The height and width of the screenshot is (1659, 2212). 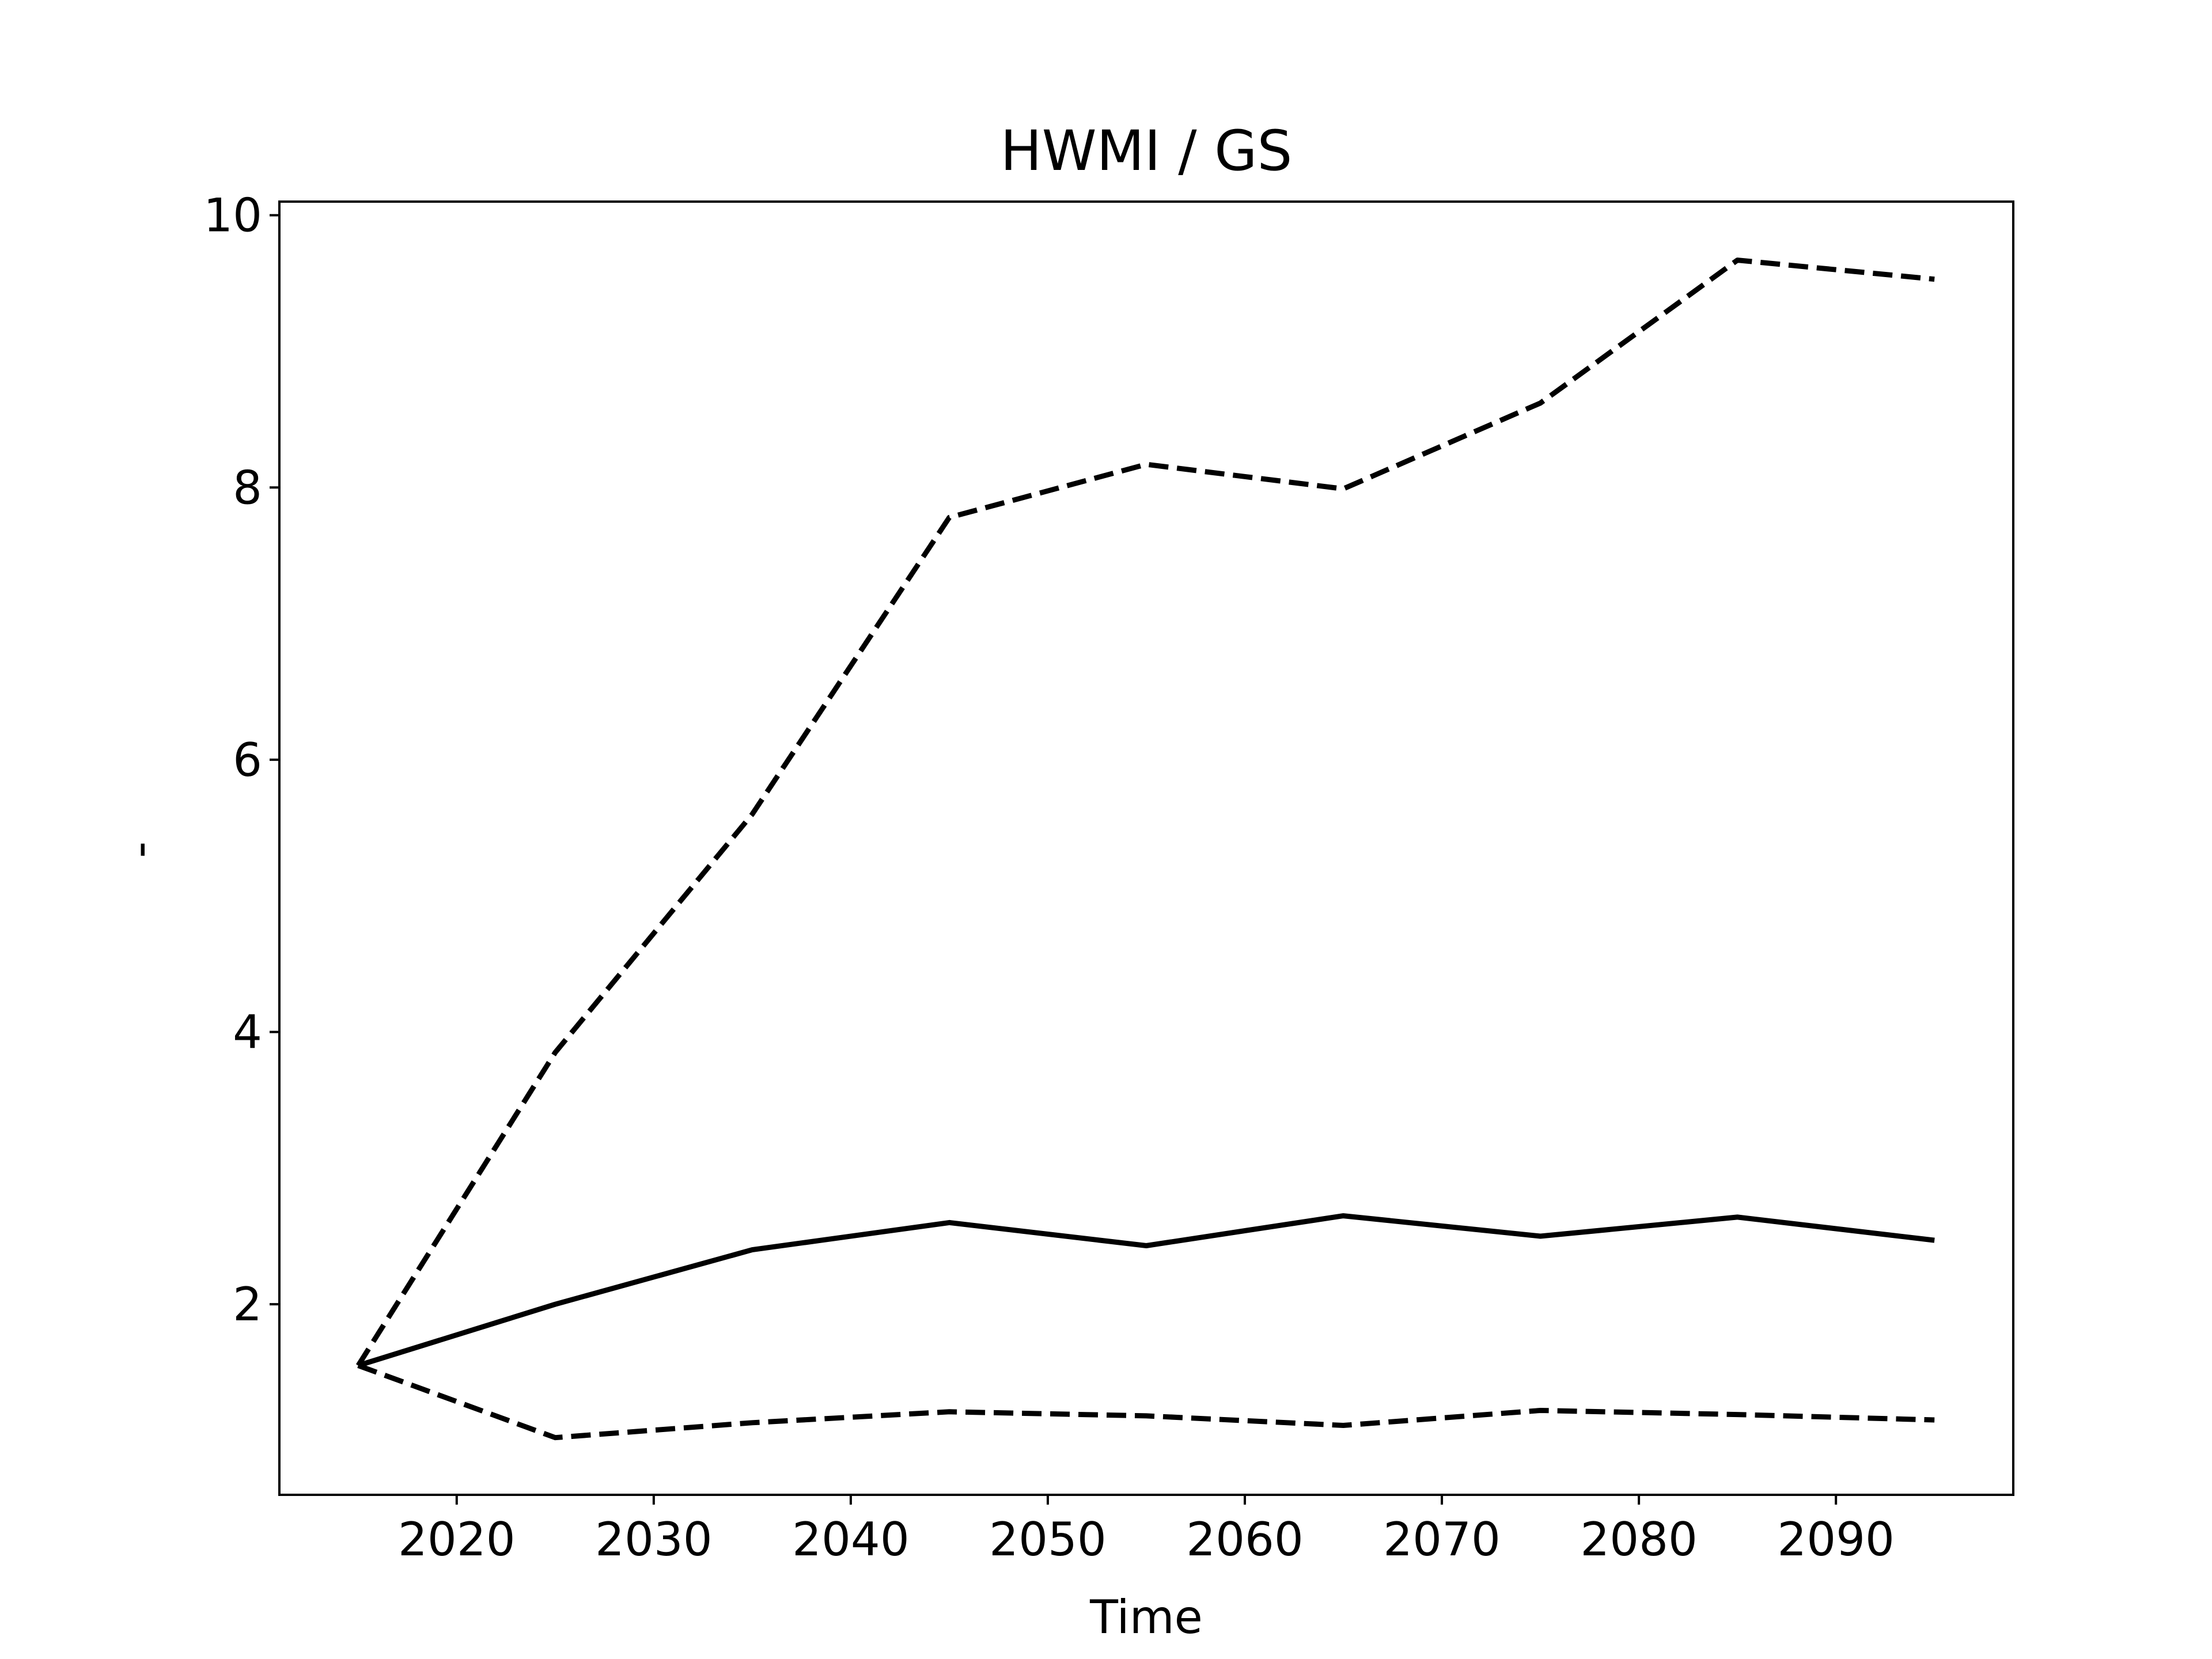 What do you see at coordinates (1245, 1539) in the screenshot?
I see `x-tick-label: 2060` at bounding box center [1245, 1539].